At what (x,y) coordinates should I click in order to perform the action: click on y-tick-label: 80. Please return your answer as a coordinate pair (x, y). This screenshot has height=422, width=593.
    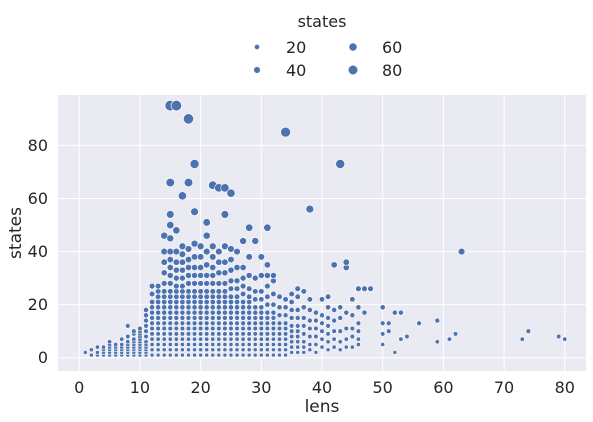
    Looking at the image, I should click on (38, 145).